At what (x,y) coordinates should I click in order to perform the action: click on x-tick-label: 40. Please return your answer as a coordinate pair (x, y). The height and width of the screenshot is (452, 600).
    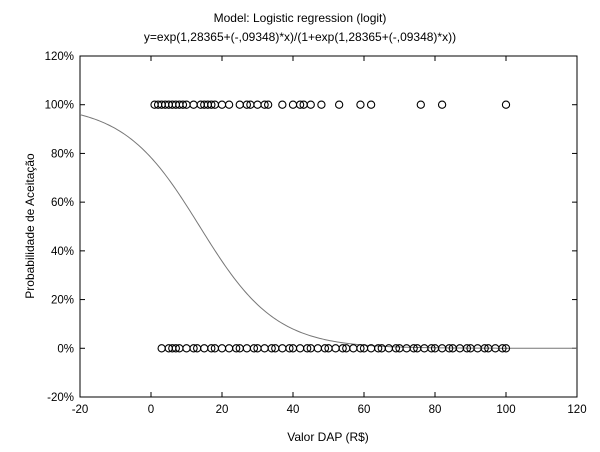
    Looking at the image, I should click on (293, 410).